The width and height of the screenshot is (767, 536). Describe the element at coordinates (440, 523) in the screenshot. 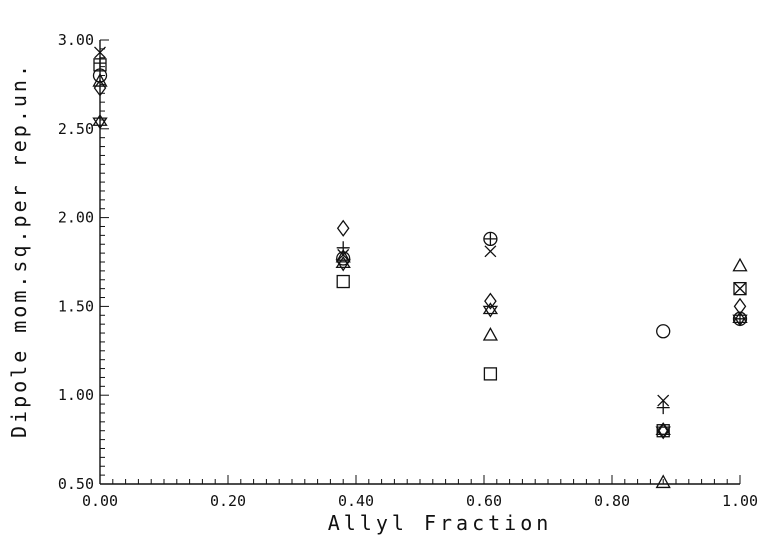

I see `x-axis-label: Allyl Fraction` at that location.